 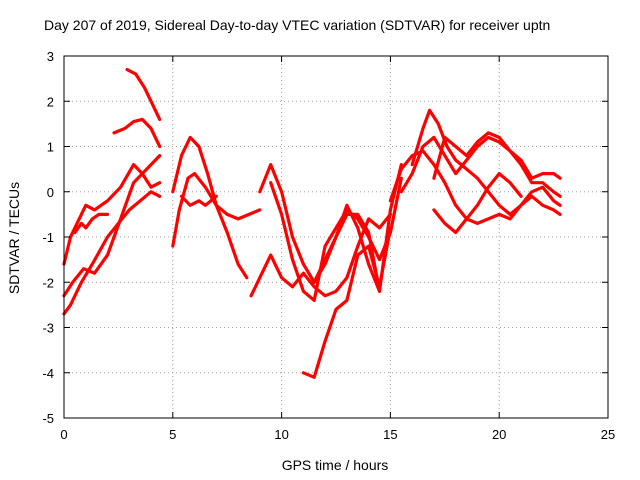 I want to click on y-tick-label: -1, so click(x=48, y=237).